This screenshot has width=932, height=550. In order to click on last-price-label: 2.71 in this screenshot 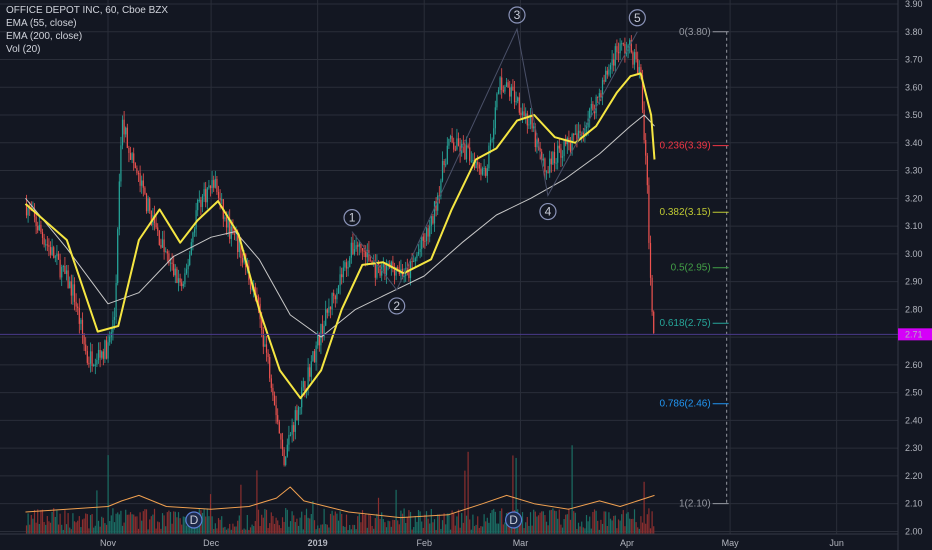, I will do `click(914, 334)`.